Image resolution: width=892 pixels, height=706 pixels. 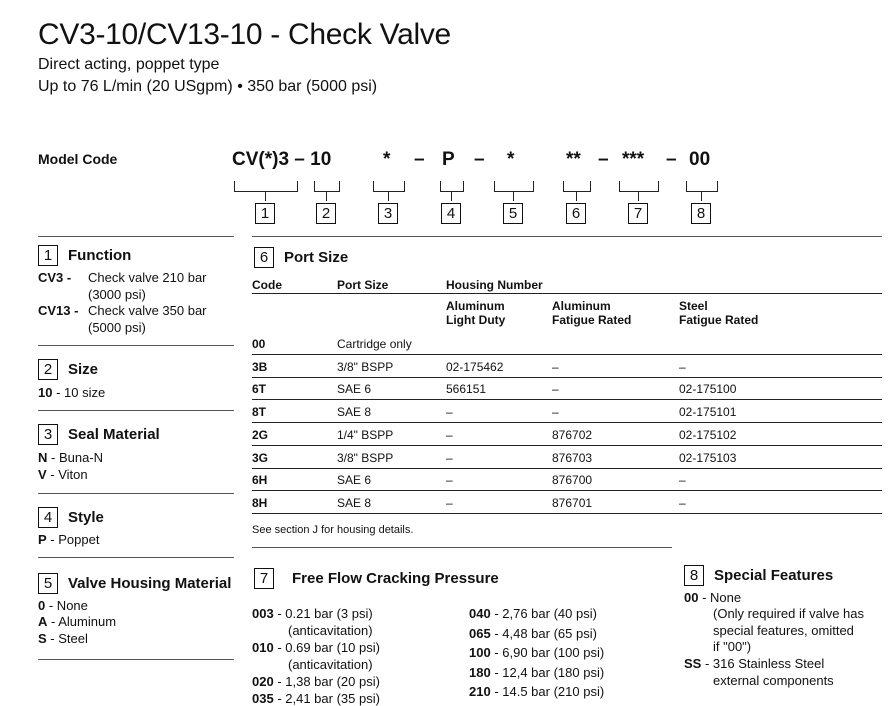 I want to click on port-size-note: See section J for housing details., so click(x=333, y=530).